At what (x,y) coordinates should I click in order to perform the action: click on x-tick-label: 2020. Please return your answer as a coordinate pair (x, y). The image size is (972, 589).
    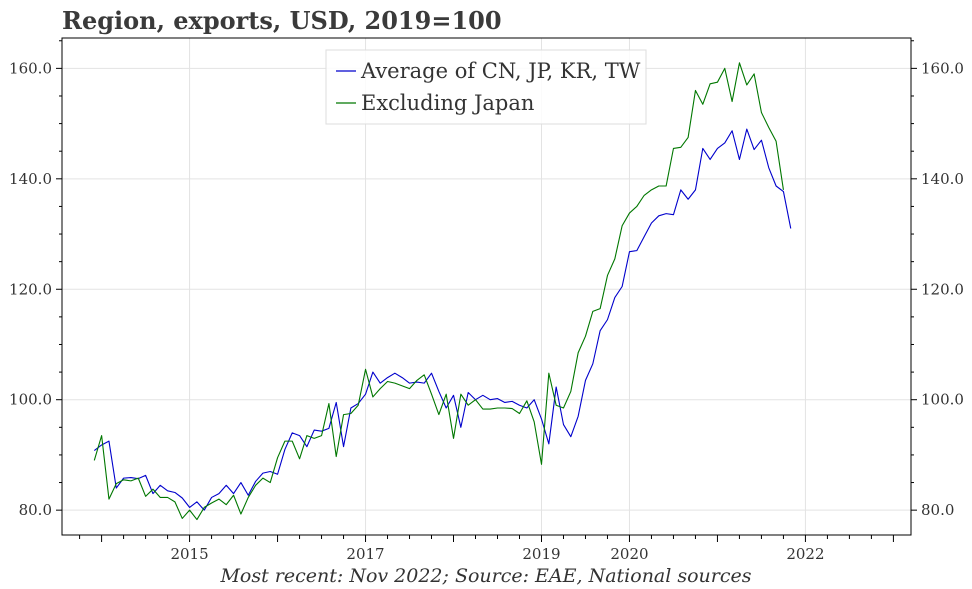
    Looking at the image, I should click on (629, 554).